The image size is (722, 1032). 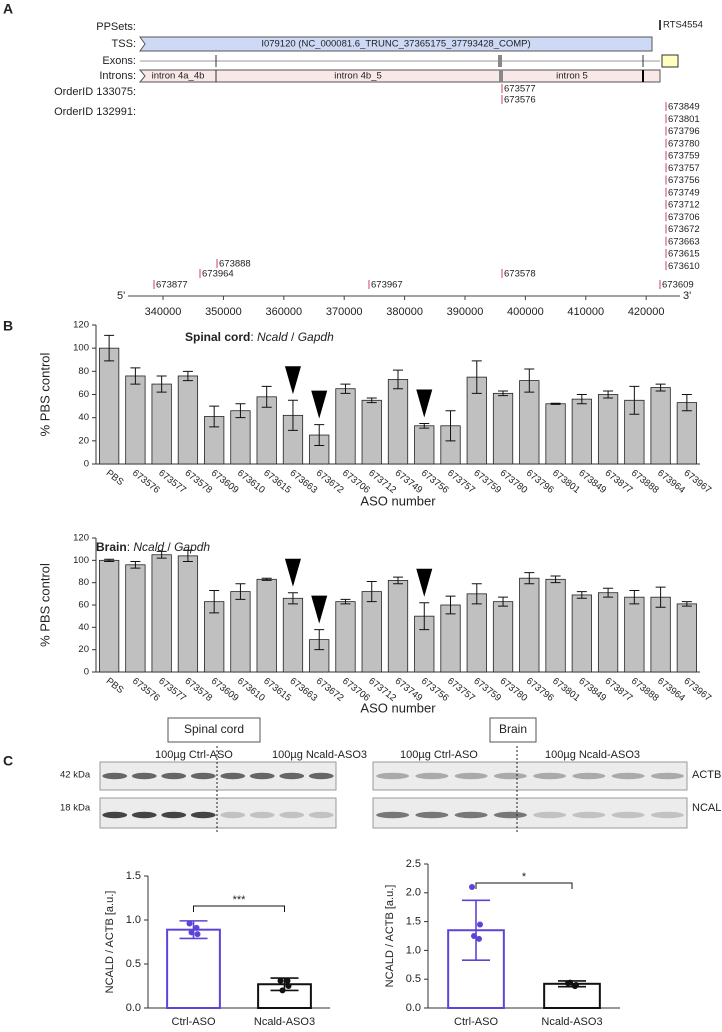 I want to click on title-part: :, so click(x=253, y=337).